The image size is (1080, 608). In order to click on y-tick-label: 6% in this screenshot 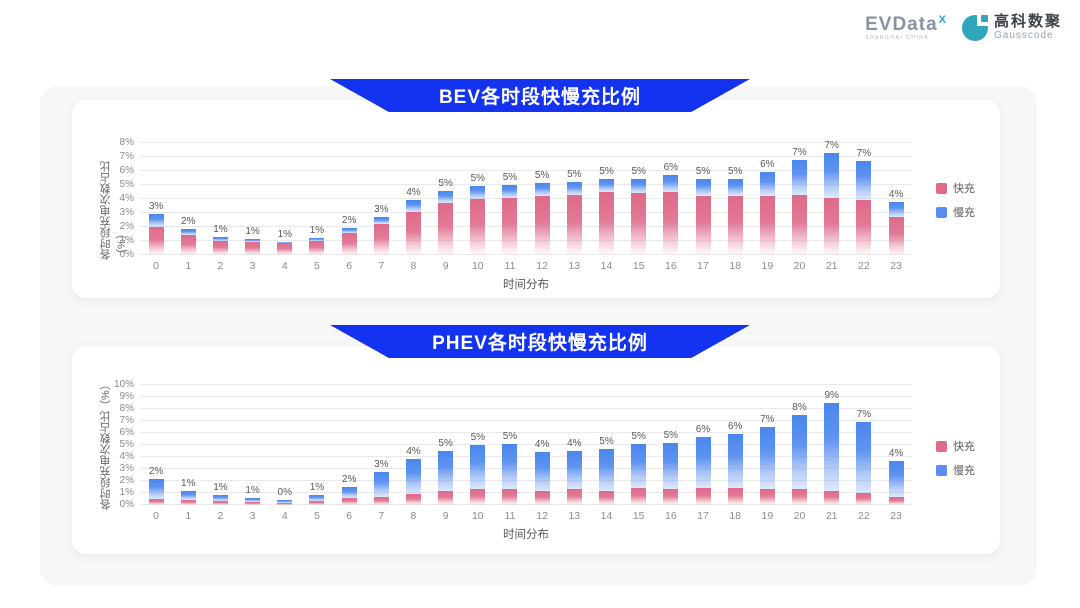, I will do `click(126, 432)`.